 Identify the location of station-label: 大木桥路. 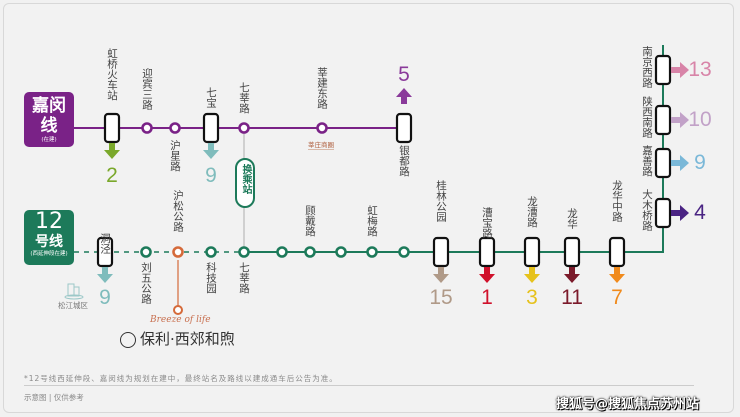
(647, 210).